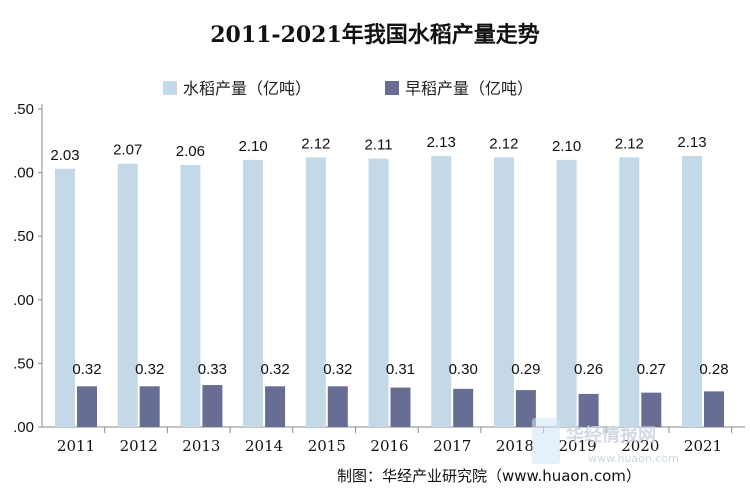  Describe the element at coordinates (149, 406) in the screenshot. I see `bar-early-rice-2012` at that location.